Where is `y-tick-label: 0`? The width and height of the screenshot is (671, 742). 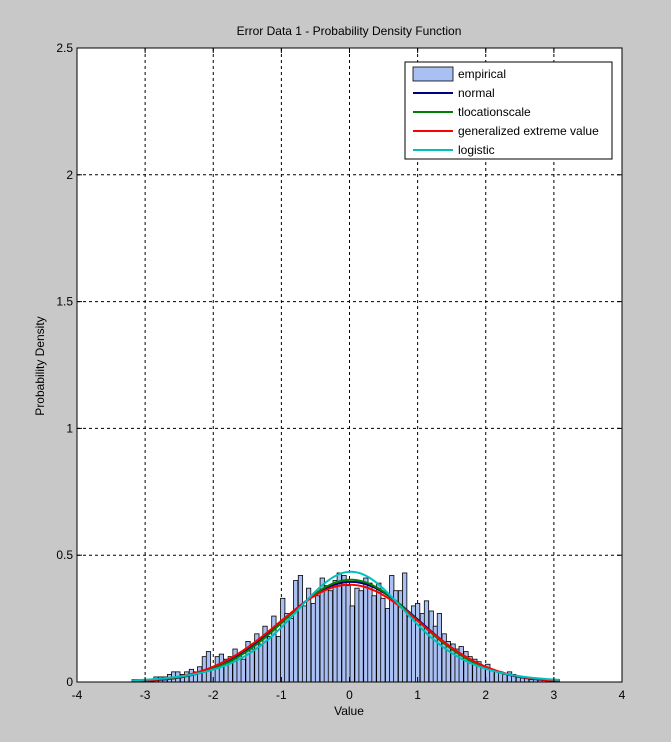 y-tick-label: 0 is located at coordinates (69, 682).